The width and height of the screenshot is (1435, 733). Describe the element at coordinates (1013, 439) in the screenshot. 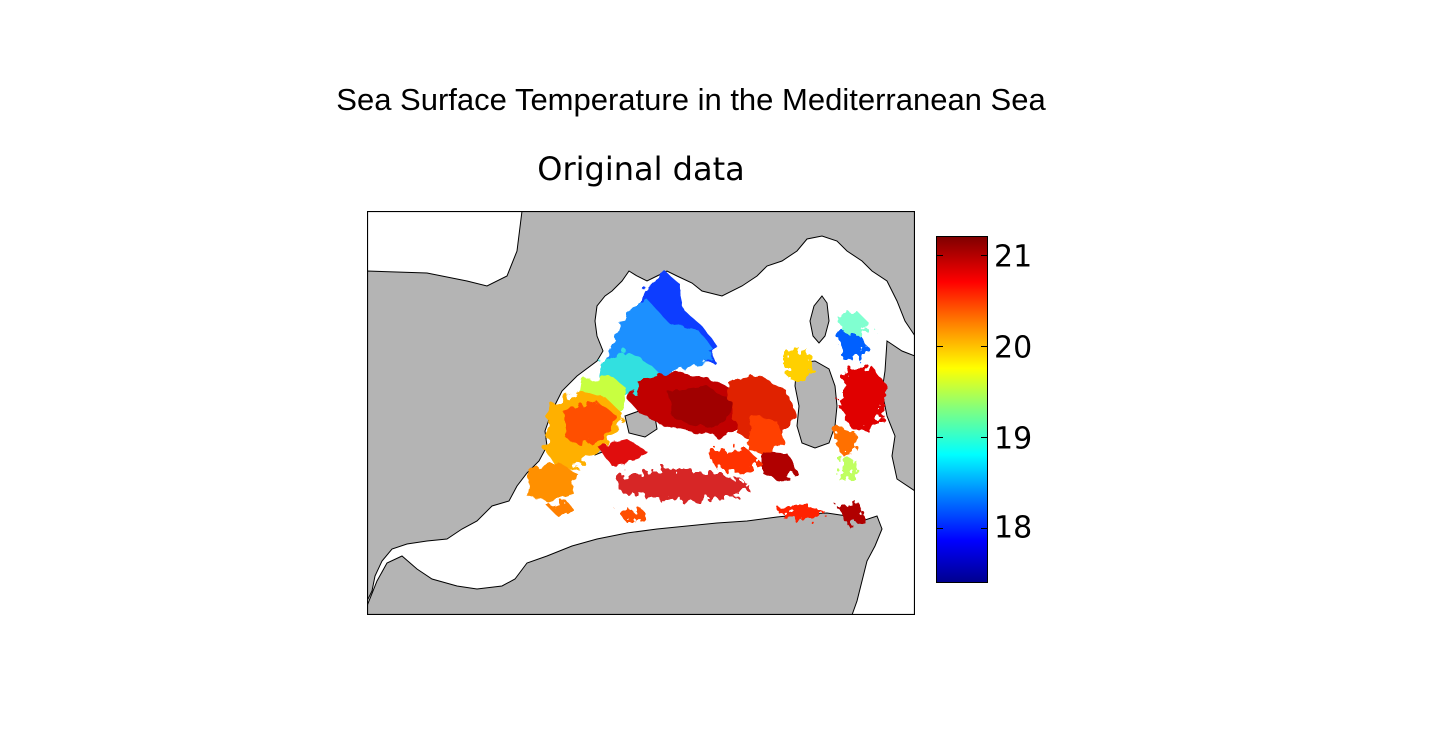

I see `colorbar-tick-label: 19` at that location.